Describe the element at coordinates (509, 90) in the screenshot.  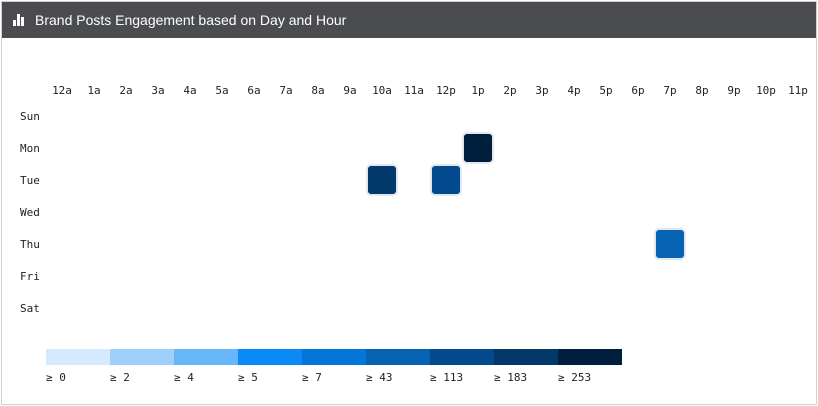
I see `x-axis-label: 2p` at that location.